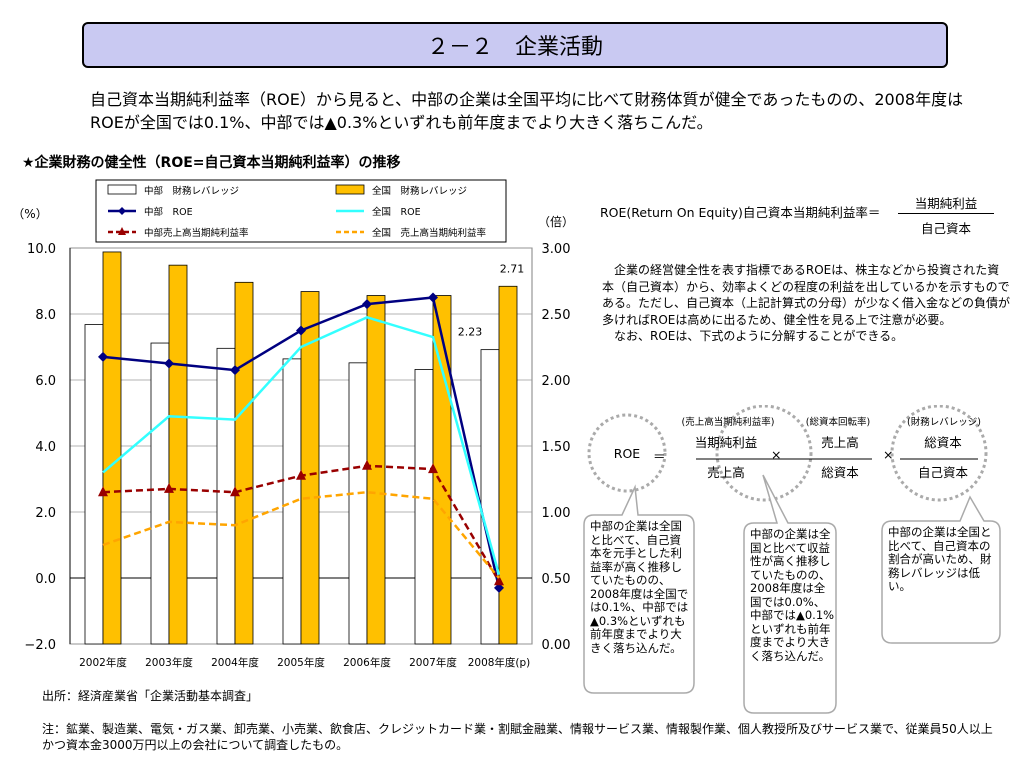 The height and width of the screenshot is (768, 1024). Describe the element at coordinates (659, 456) in the screenshot. I see `equals-sign: ＝` at that location.